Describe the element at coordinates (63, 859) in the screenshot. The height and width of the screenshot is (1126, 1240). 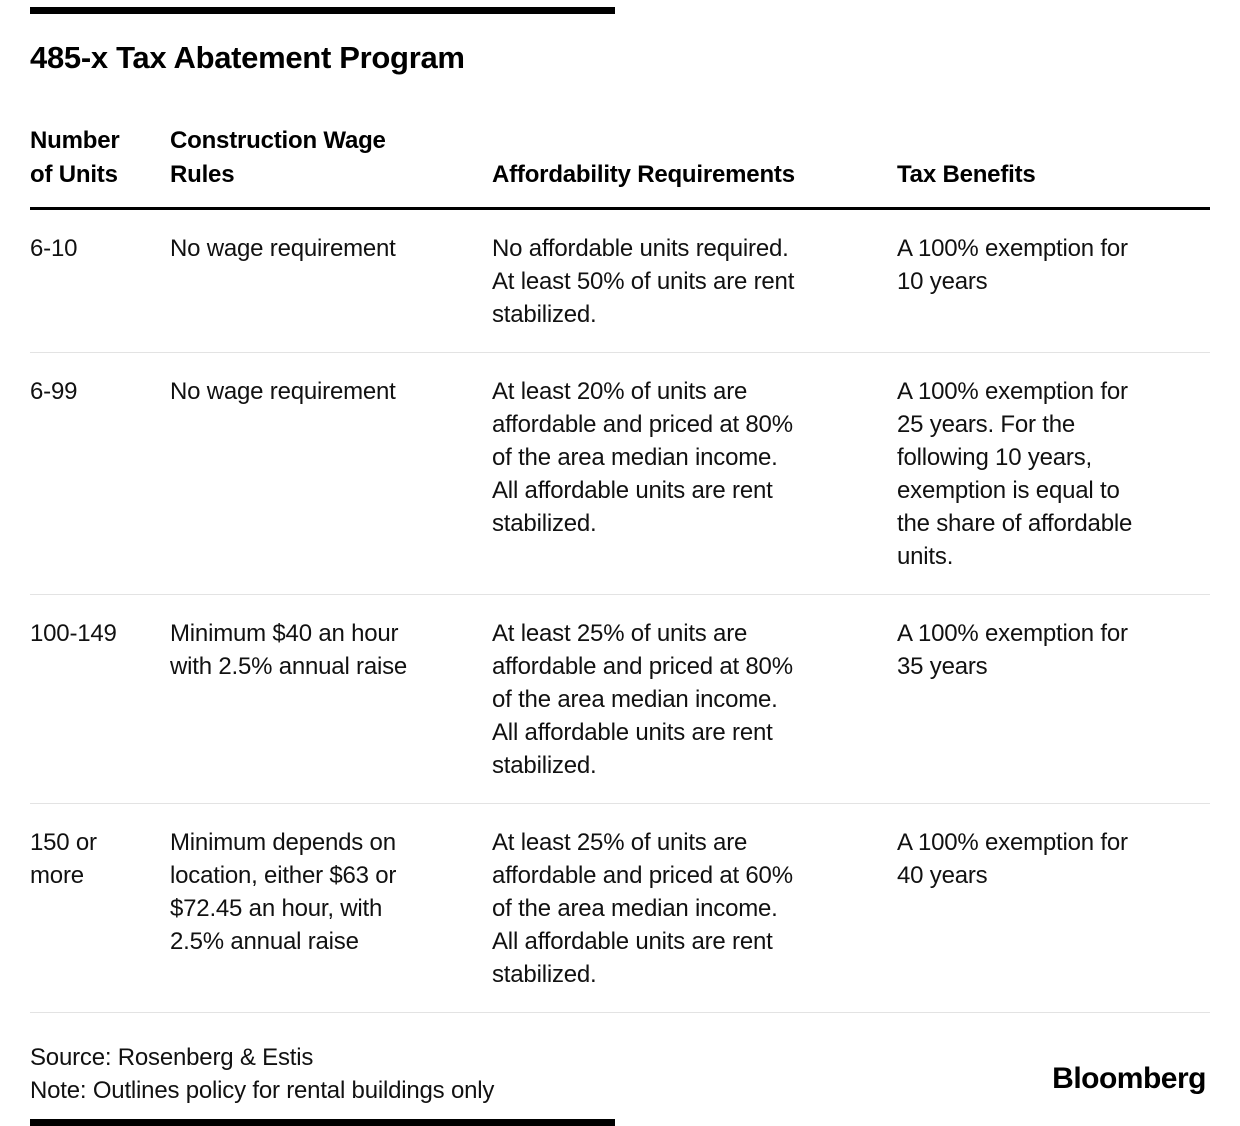
I see `cell-number-of-units: 150 or more` at that location.